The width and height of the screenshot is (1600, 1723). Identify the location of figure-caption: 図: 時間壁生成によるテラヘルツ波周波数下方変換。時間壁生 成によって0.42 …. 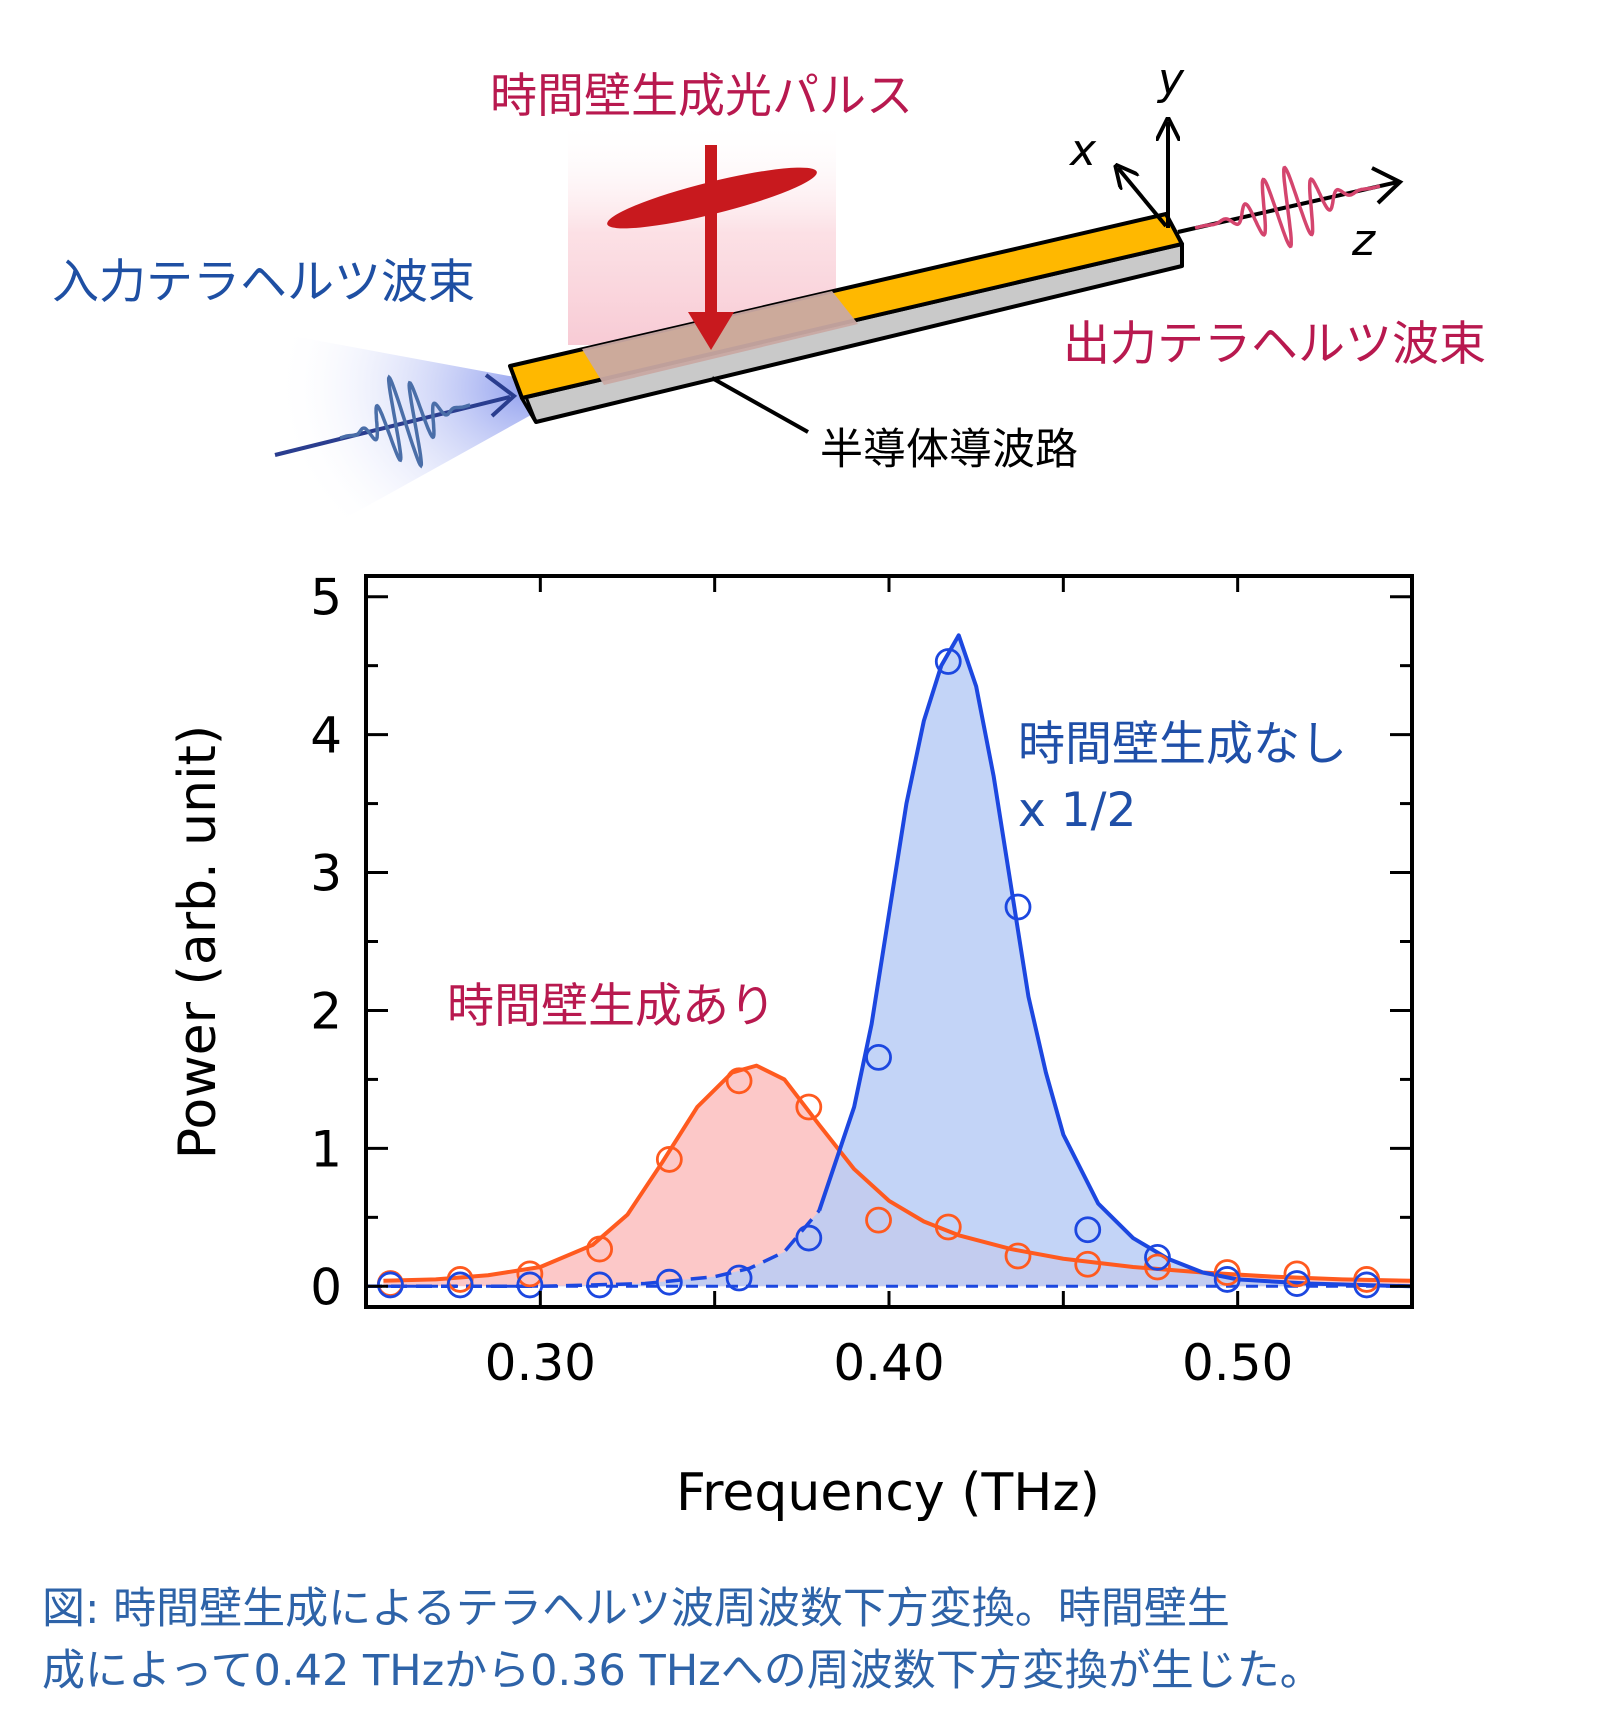
(807, 1640).